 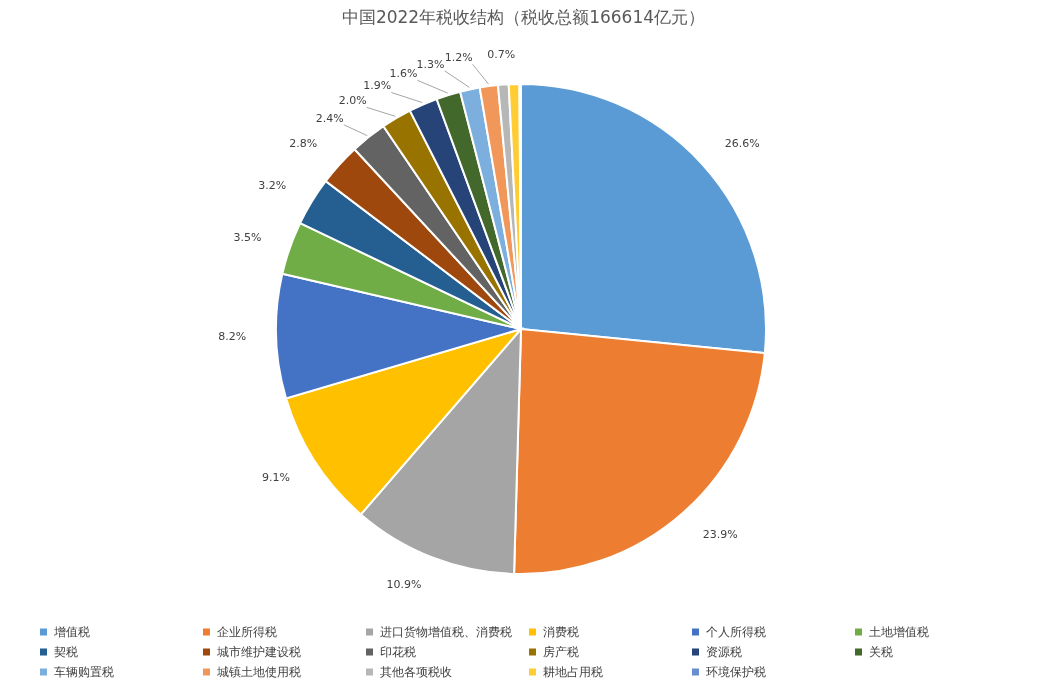 I want to click on data-label: 8.2%, so click(x=232, y=337).